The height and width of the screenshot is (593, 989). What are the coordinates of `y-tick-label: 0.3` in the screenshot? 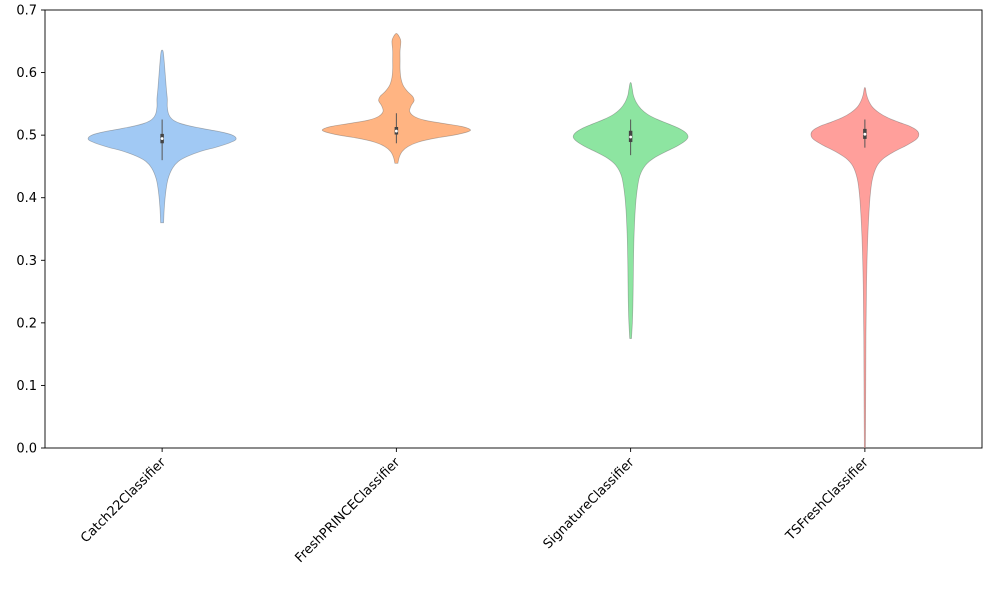 It's located at (26, 261).